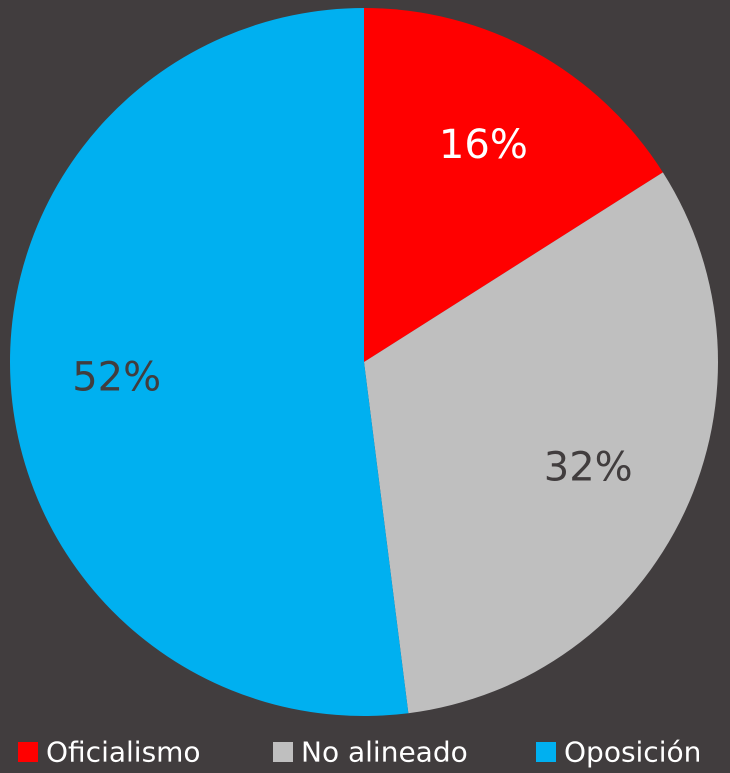  What do you see at coordinates (483, 145) in the screenshot?
I see `pie-value-label-oficialismo: 16%` at bounding box center [483, 145].